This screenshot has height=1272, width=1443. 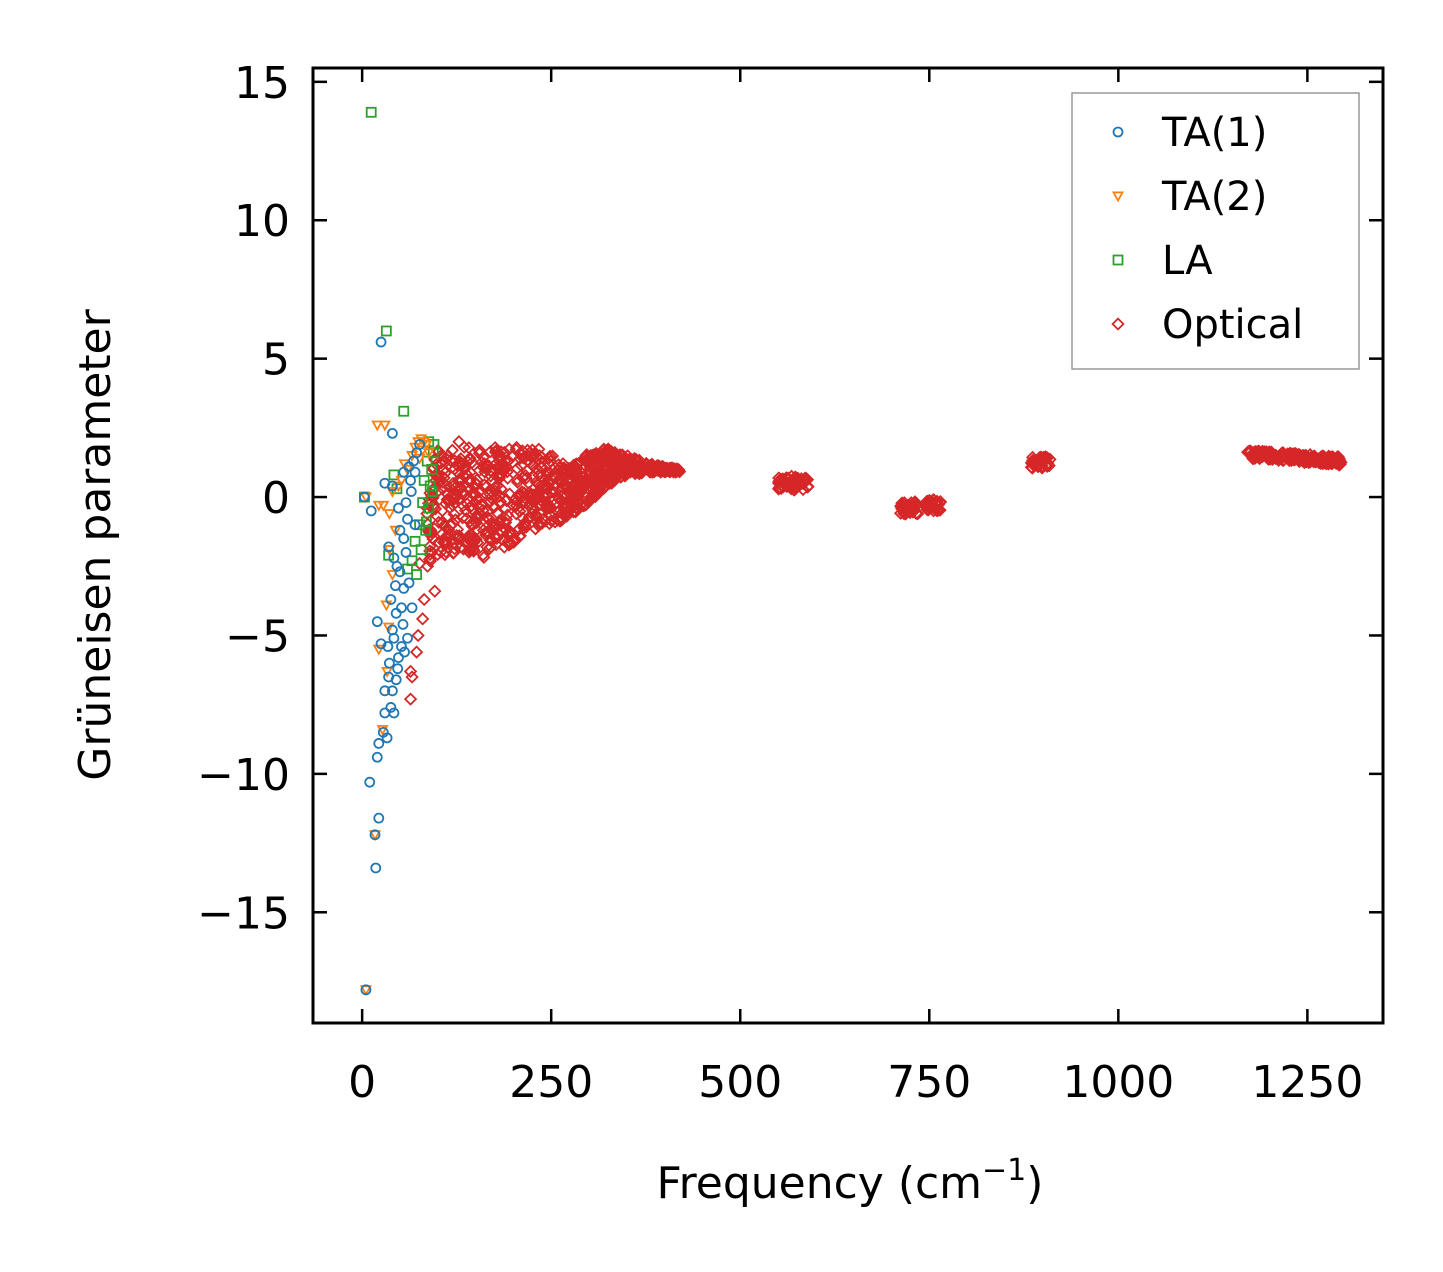 What do you see at coordinates (399, 343) in the screenshot?
I see `series-la` at bounding box center [399, 343].